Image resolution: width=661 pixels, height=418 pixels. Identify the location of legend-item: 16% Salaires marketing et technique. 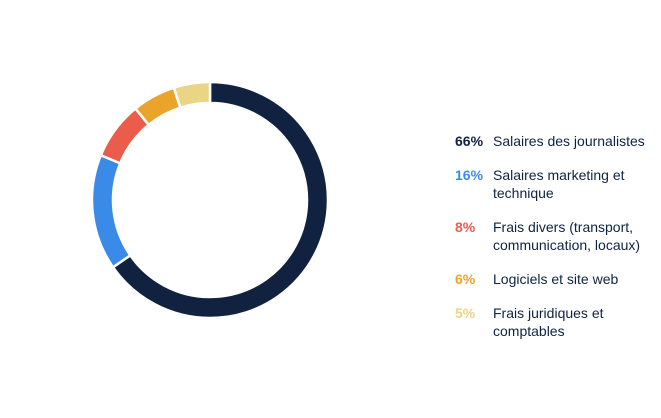
(557, 184).